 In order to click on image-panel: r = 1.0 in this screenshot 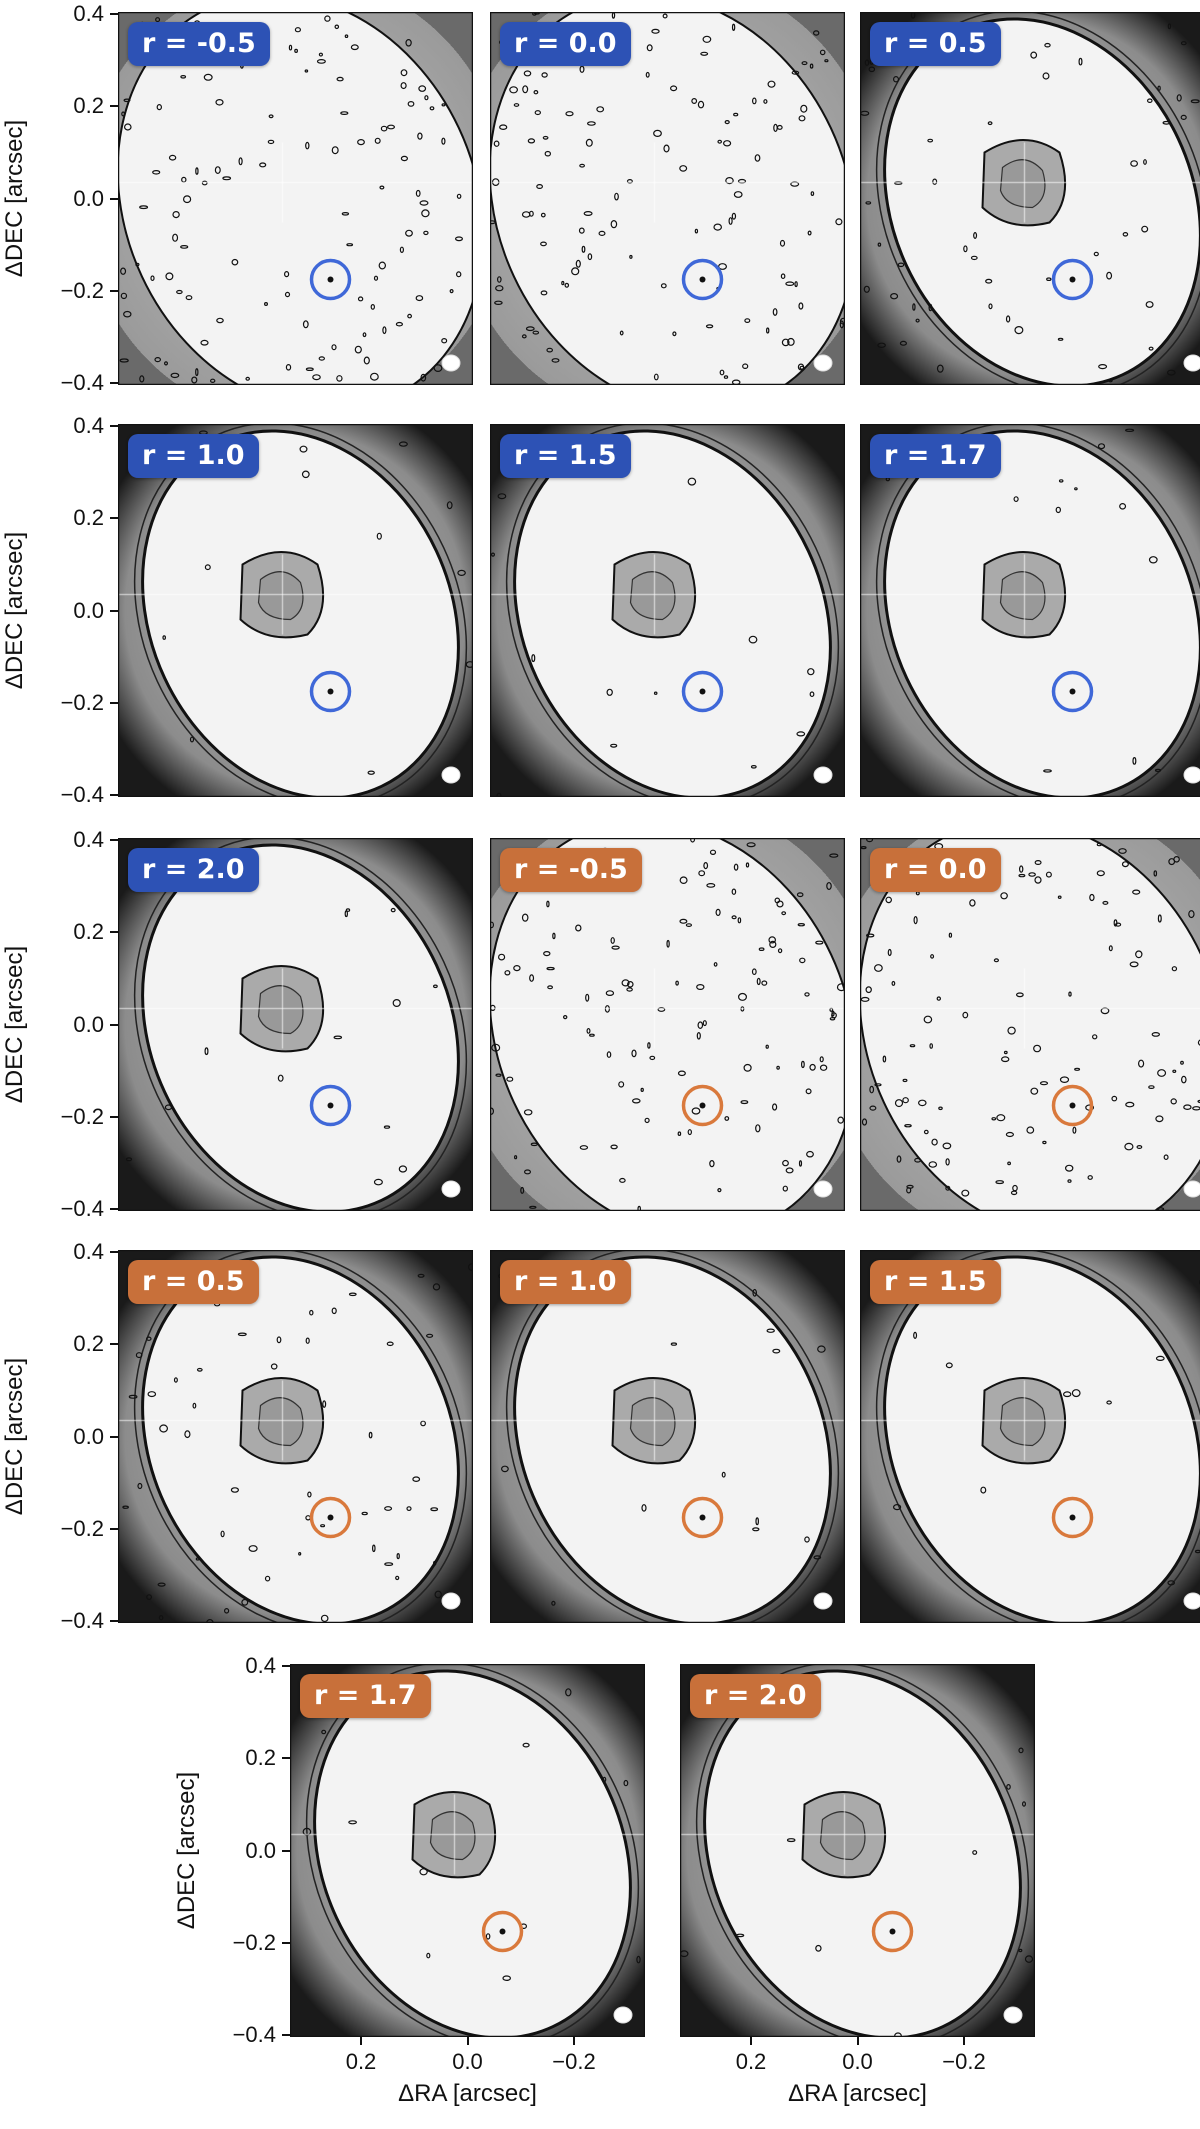, I will do `click(667, 1436)`.